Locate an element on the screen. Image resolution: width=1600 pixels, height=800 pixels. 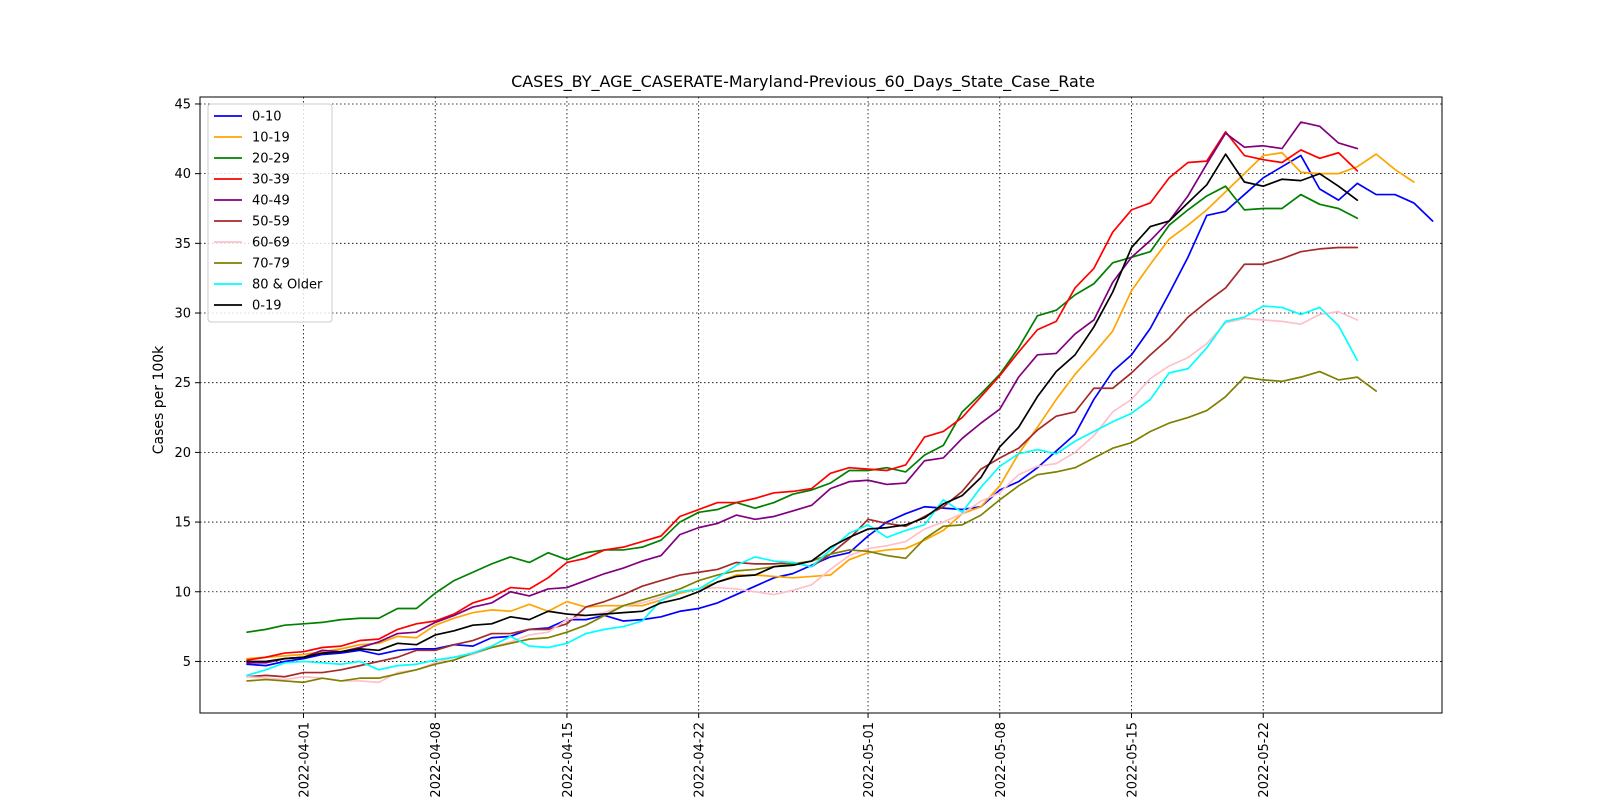
x-tick-label: 2022-04-01 is located at coordinates (305, 760).